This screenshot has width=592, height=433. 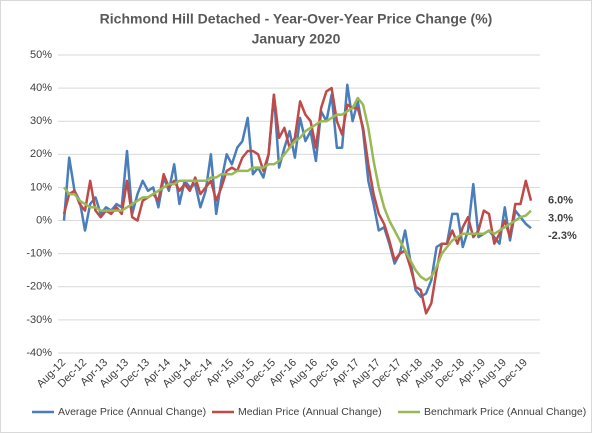 What do you see at coordinates (41, 55) in the screenshot?
I see `y-tick-label: 50%` at bounding box center [41, 55].